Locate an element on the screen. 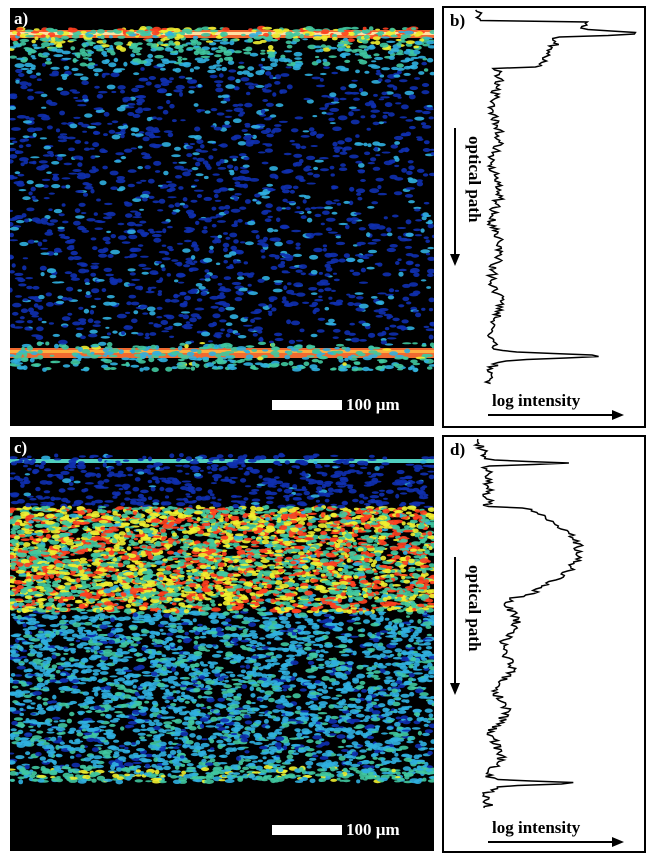 Image resolution: width=652 pixels, height=855 pixels. panel-label-a: a) is located at coordinates (21, 18).